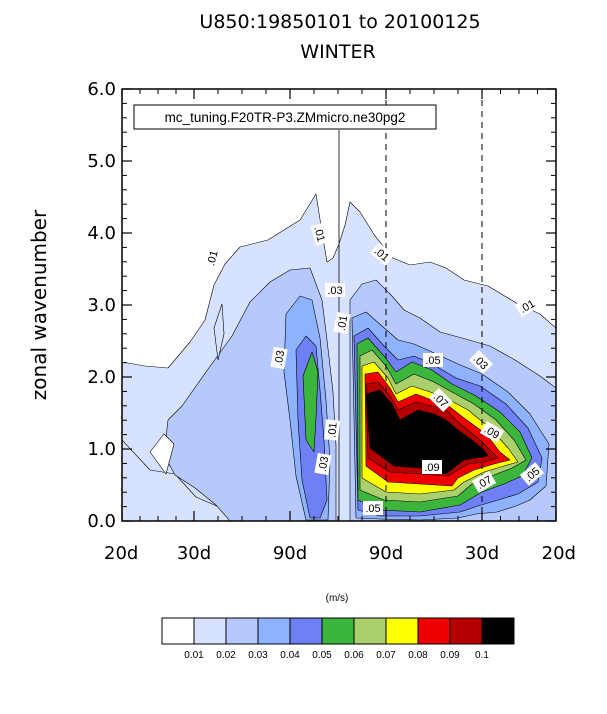 Image resolution: width=607 pixels, height=714 pixels. I want to click on y-tick-label: 2.0, so click(101, 377).